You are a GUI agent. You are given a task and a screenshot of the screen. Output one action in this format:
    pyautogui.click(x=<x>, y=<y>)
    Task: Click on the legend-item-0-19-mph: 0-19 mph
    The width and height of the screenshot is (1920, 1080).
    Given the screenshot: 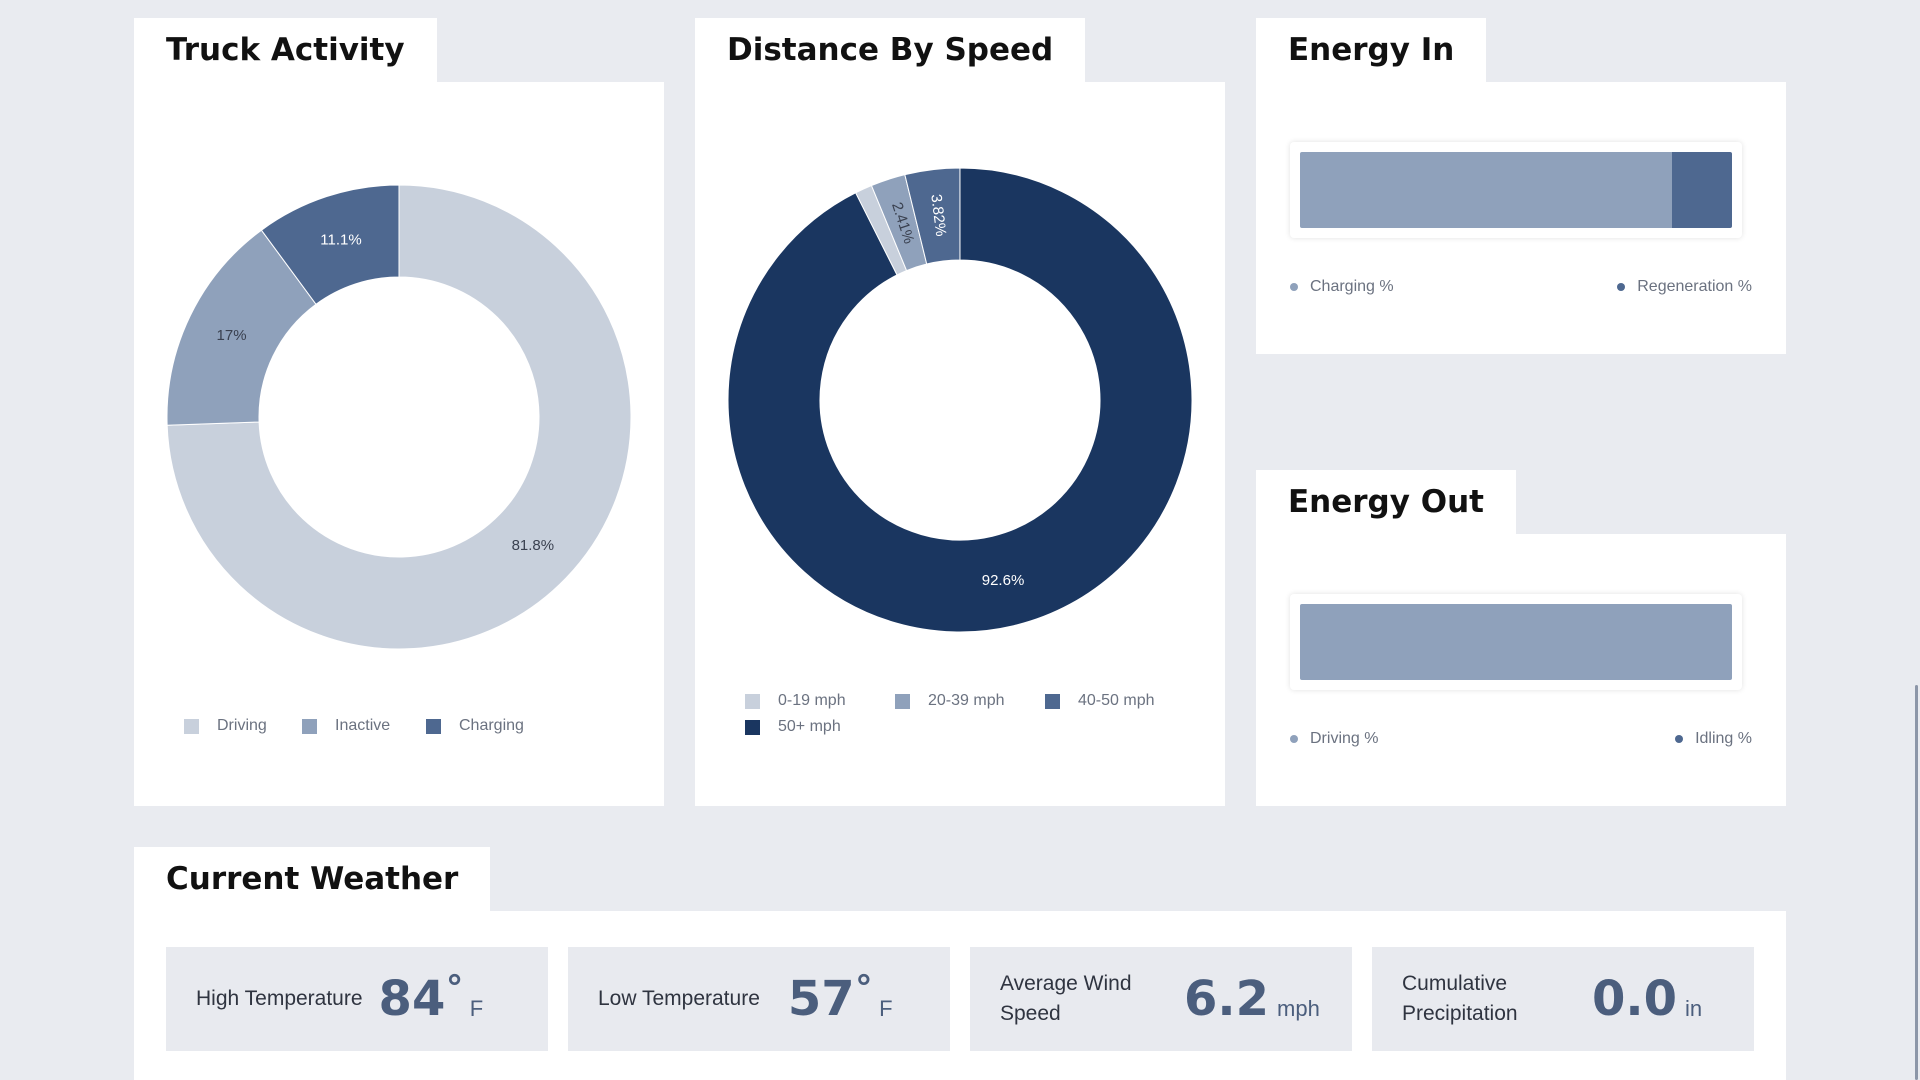 What is the action you would take?
    pyautogui.click(x=795, y=701)
    